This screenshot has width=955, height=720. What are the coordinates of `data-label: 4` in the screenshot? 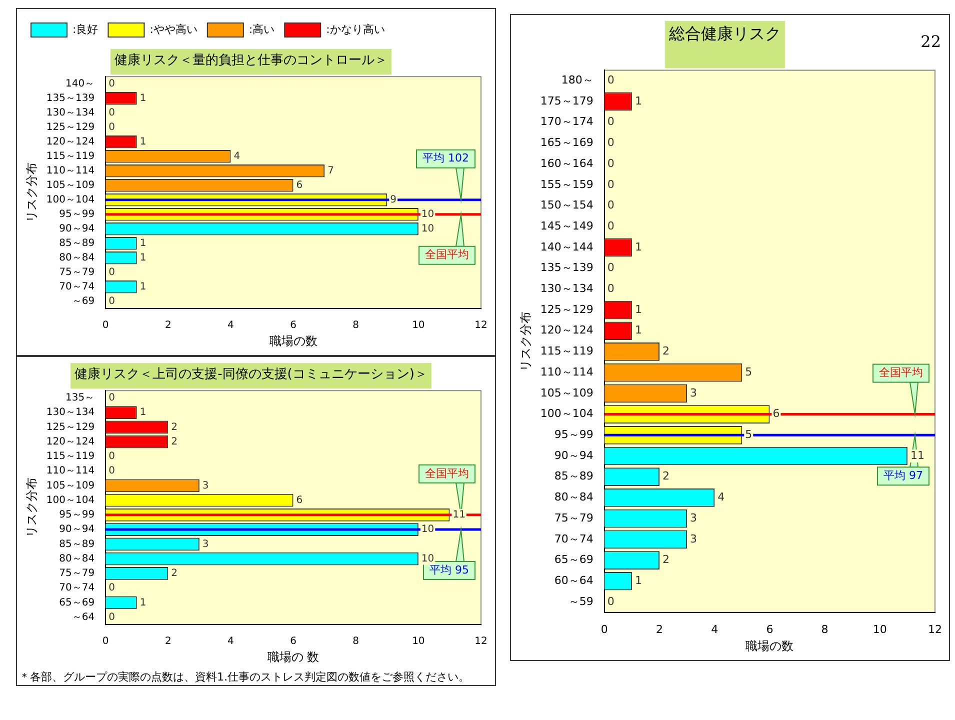 It's located at (237, 156).